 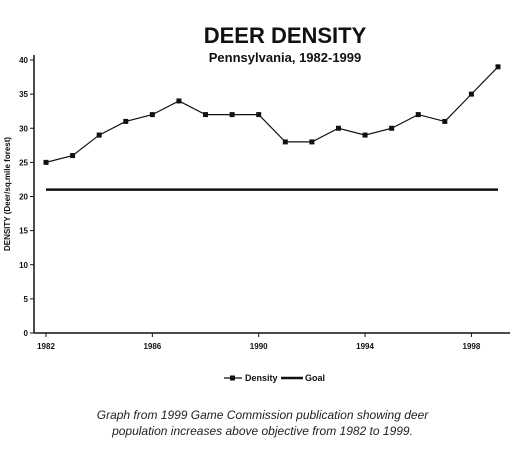 What do you see at coordinates (259, 346) in the screenshot?
I see `x-tick-label: 1990` at bounding box center [259, 346].